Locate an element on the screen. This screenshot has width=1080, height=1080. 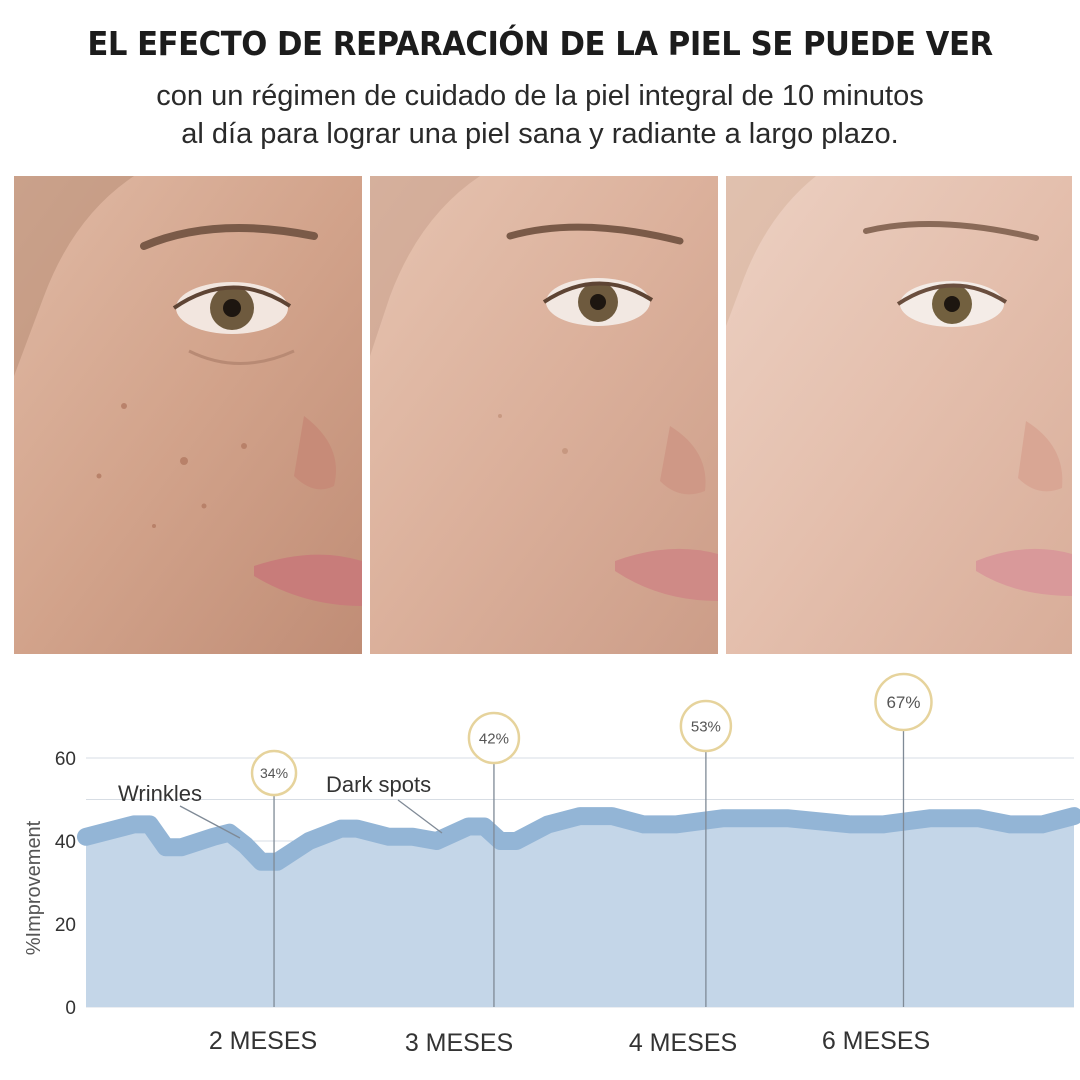
marker-3-meses: 42% is located at coordinates (494, 859).